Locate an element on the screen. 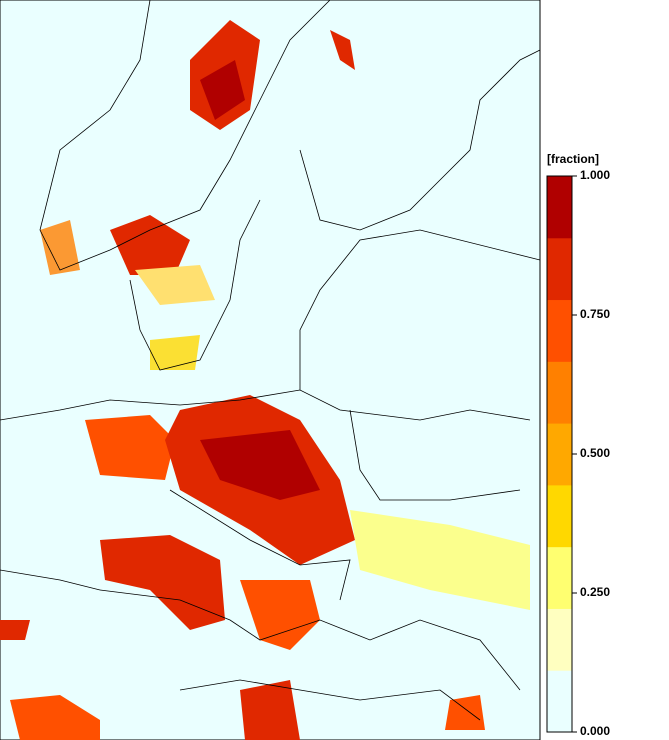  colorbar-title: [fraction] is located at coordinates (573, 159).